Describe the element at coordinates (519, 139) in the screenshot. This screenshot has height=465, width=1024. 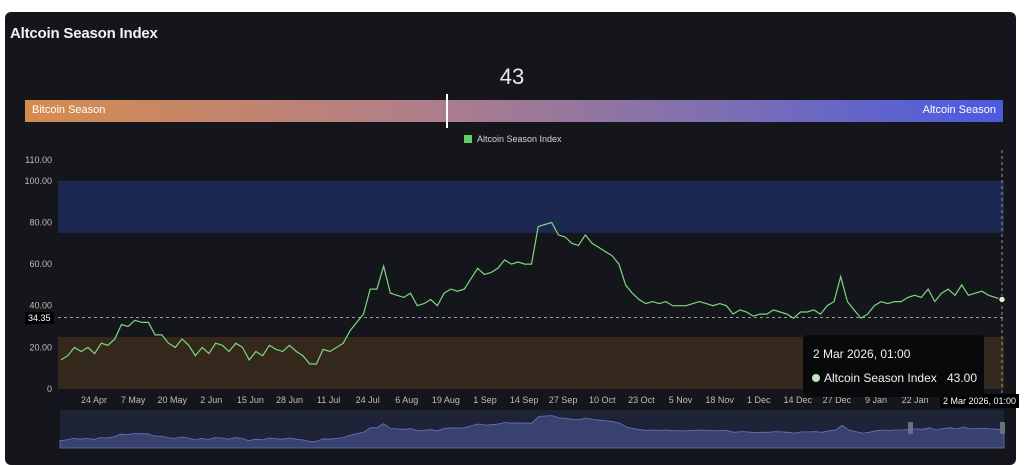
I see `legend-label: Altcoin Season Index` at that location.